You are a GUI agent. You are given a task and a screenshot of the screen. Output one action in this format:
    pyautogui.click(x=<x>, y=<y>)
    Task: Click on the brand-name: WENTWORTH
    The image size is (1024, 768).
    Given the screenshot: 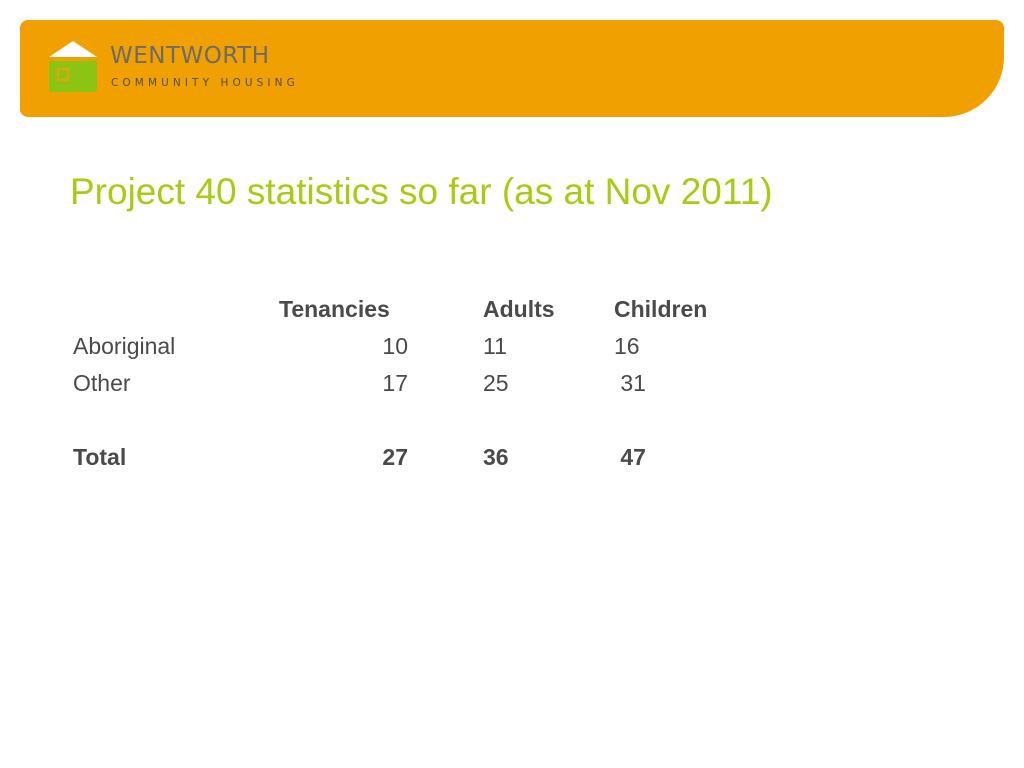 What is the action you would take?
    pyautogui.click(x=190, y=56)
    